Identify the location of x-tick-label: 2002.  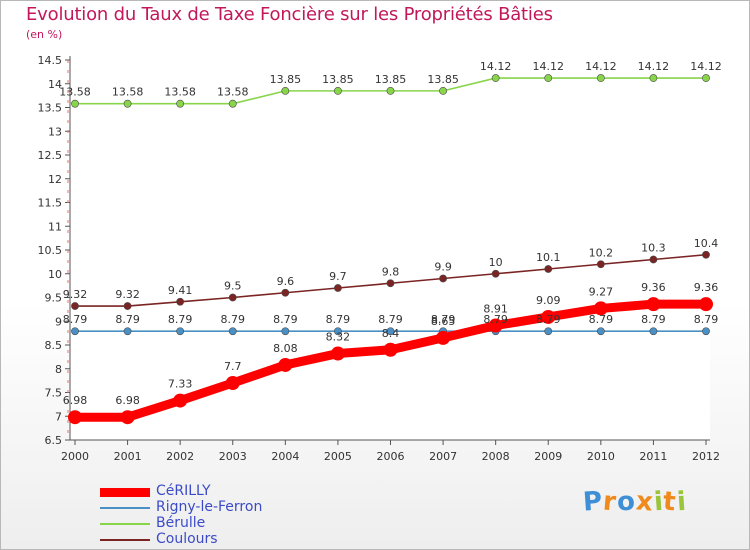
(180, 456).